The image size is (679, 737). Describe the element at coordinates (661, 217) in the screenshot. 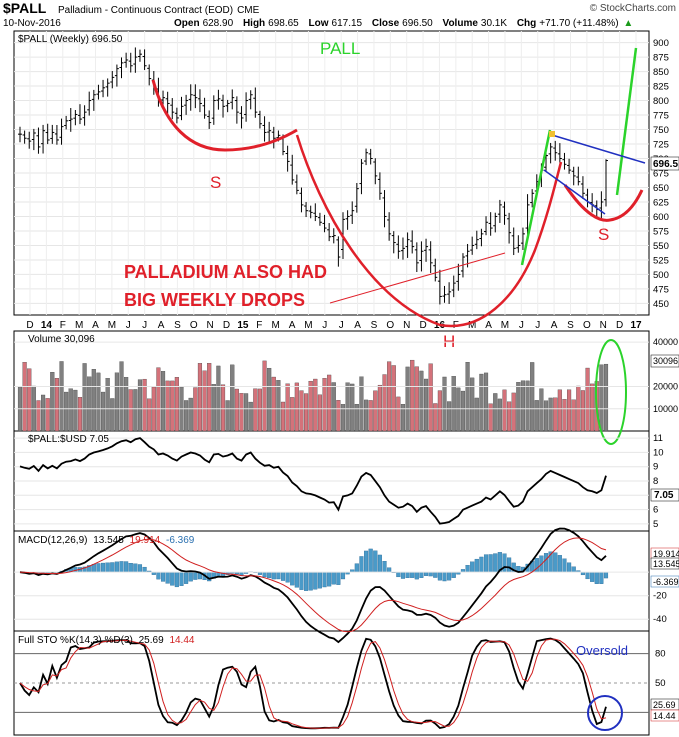

I see `price-y-tick-label: 600` at that location.